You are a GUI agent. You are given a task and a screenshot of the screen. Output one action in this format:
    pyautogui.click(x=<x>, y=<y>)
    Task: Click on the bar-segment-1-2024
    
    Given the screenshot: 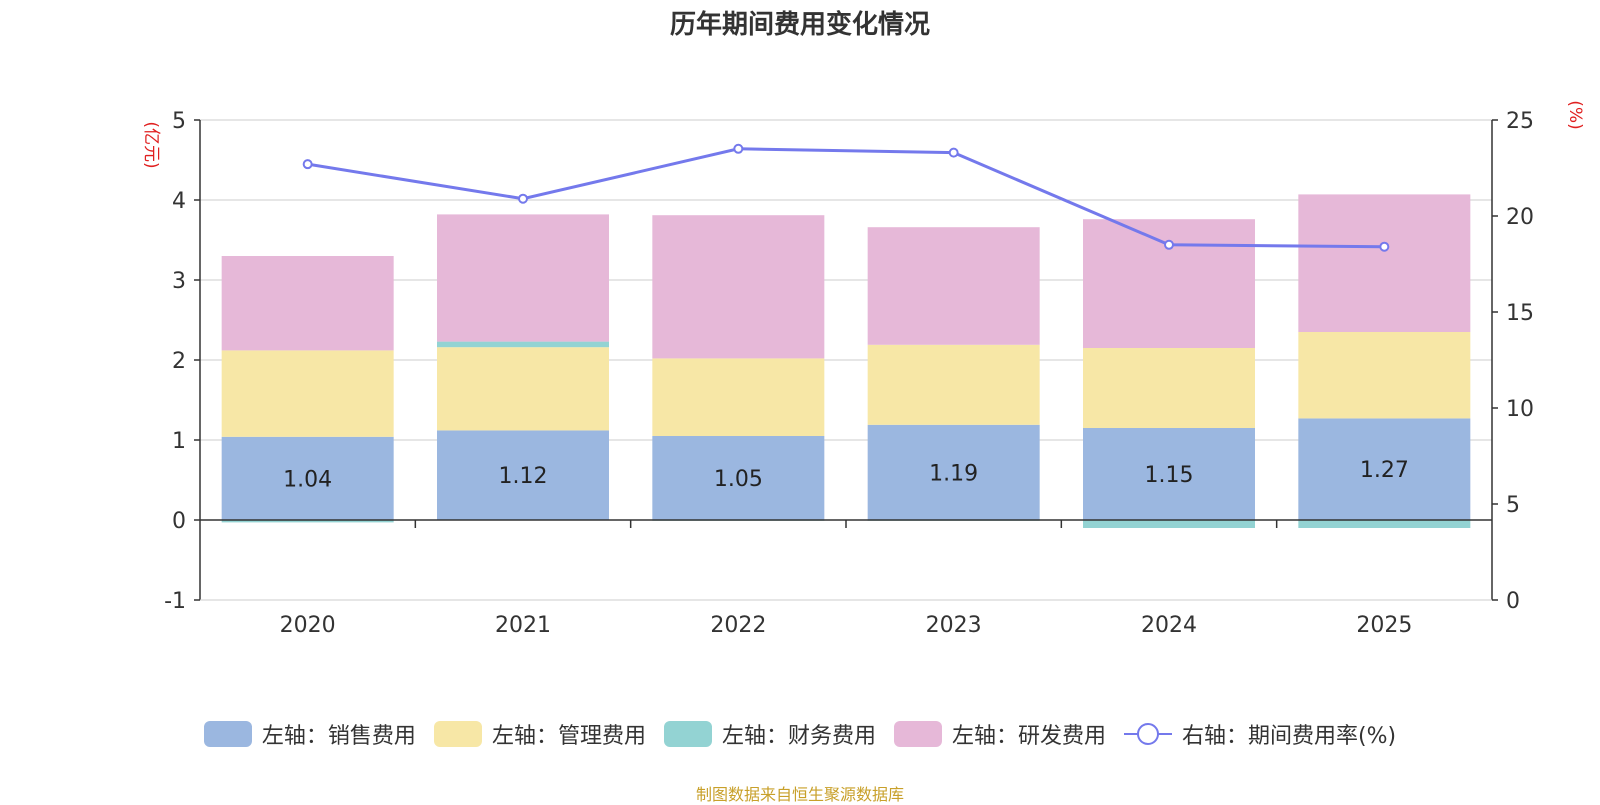 What is the action you would take?
    pyautogui.click(x=1169, y=388)
    